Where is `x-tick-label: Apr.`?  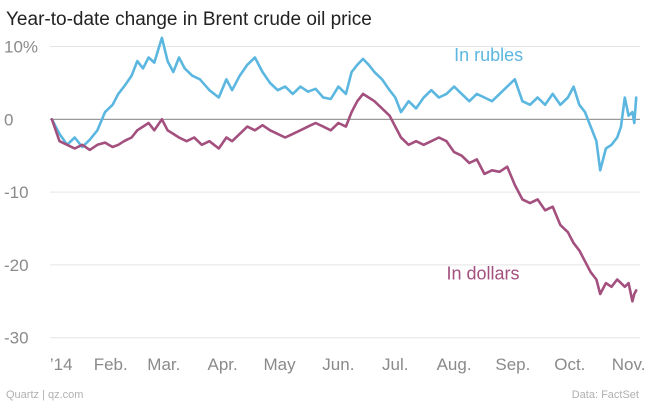 x-tick-label: Apr. is located at coordinates (223, 364).